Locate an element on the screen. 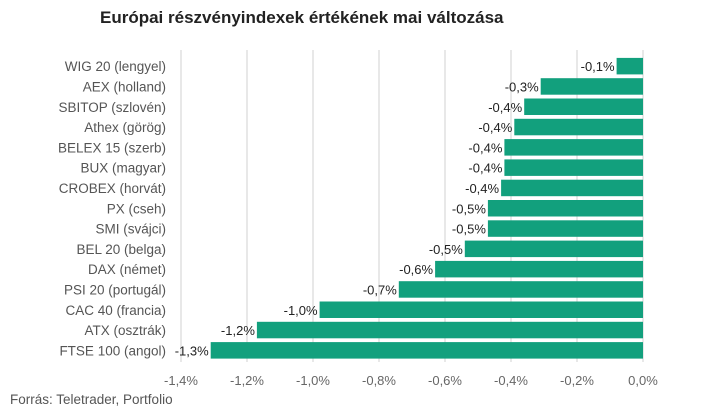  x-tick-label: -0,8% is located at coordinates (379, 380).